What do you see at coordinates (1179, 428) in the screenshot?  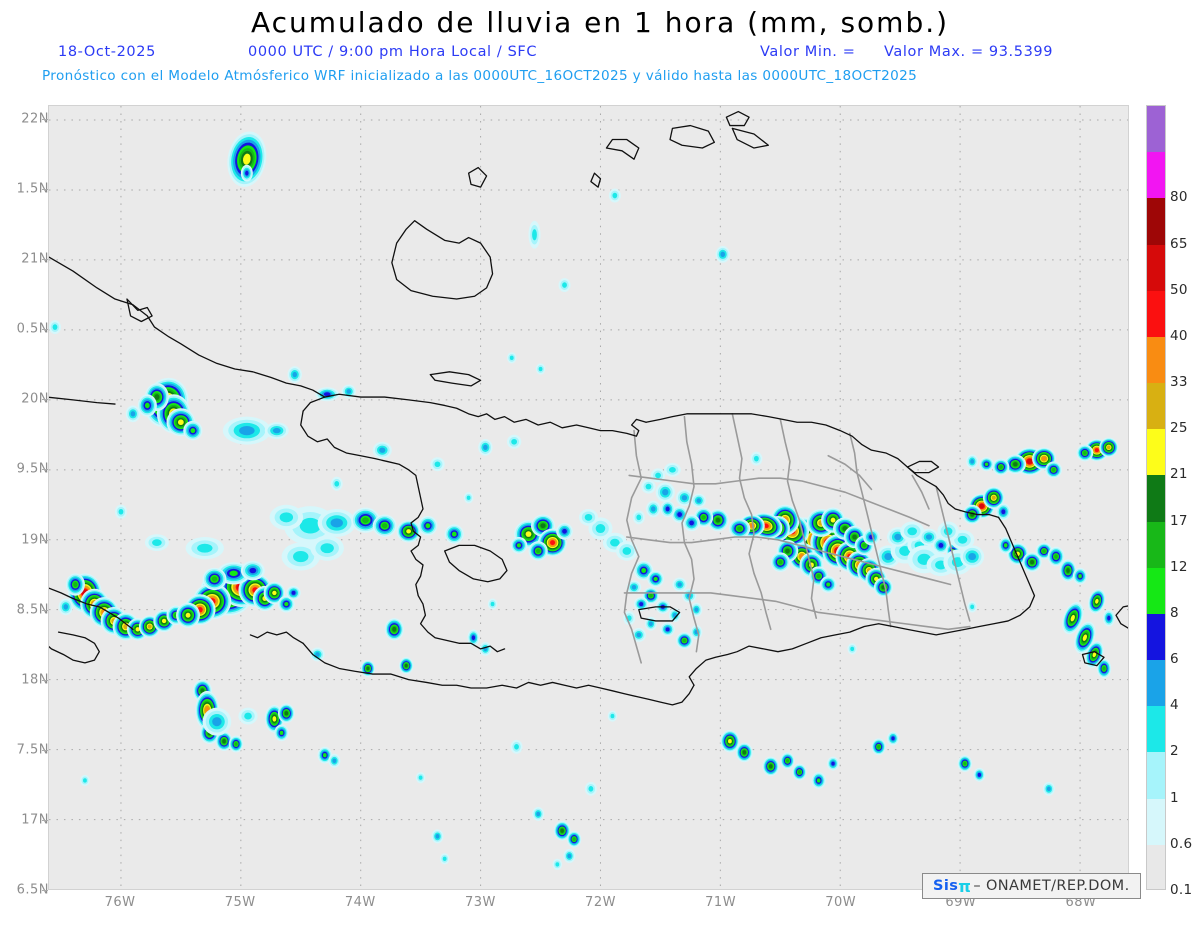 I see `colorbar-tick-10: 25` at bounding box center [1179, 428].